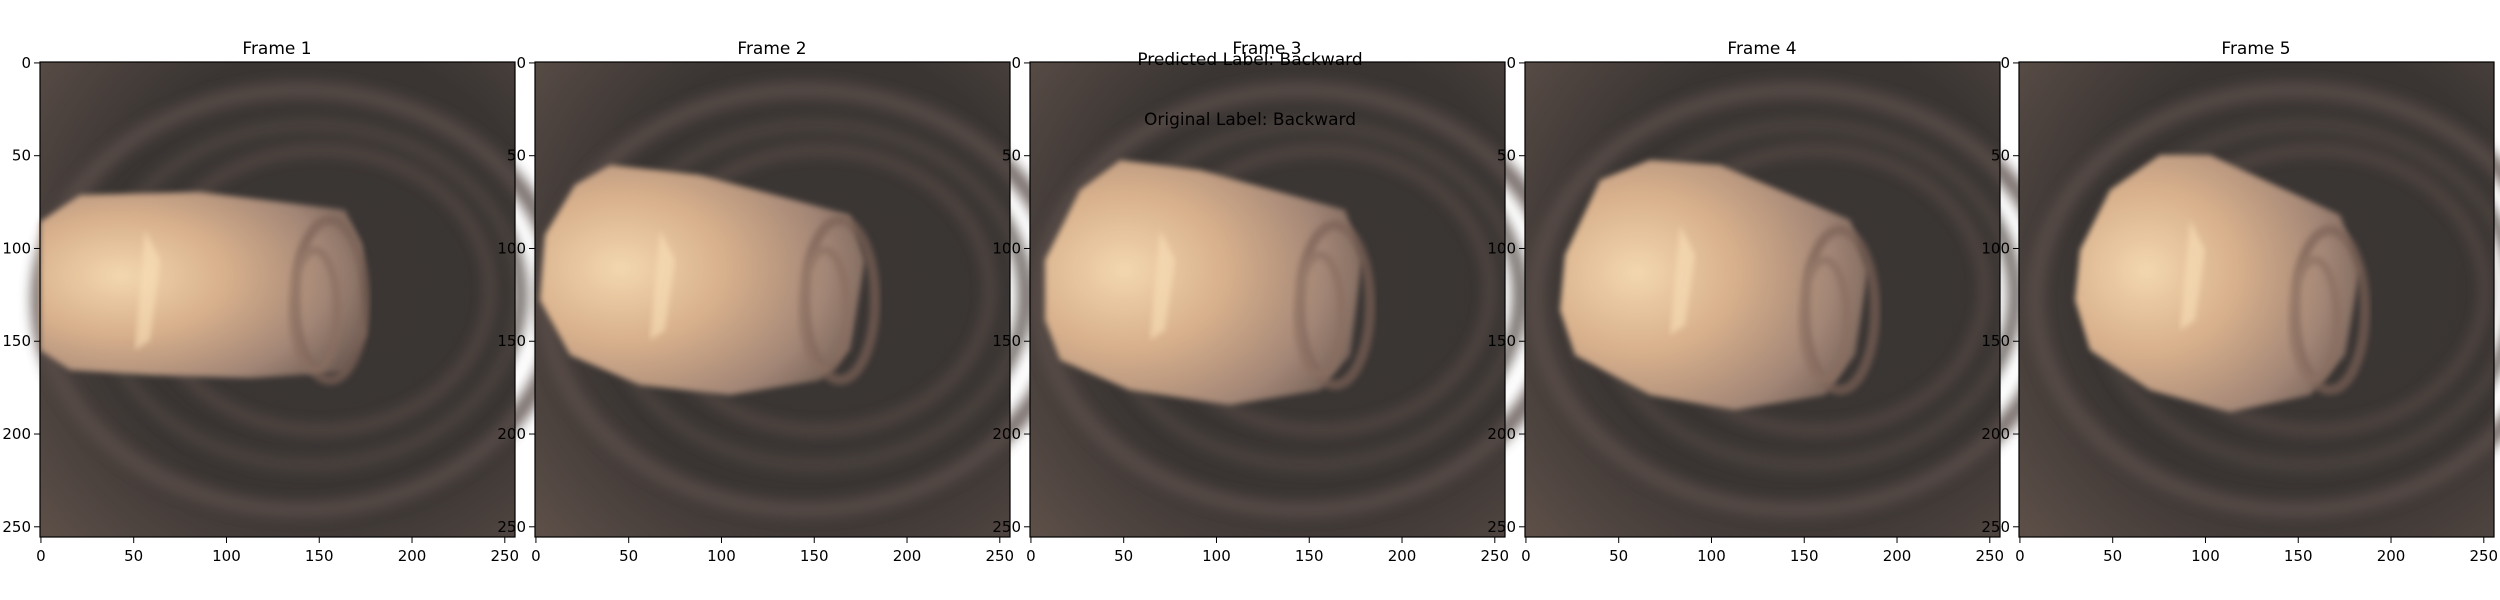 This screenshot has width=2500, height=600. What do you see at coordinates (1250, 120) in the screenshot?
I see `original-label: Original Label: Backward` at bounding box center [1250, 120].